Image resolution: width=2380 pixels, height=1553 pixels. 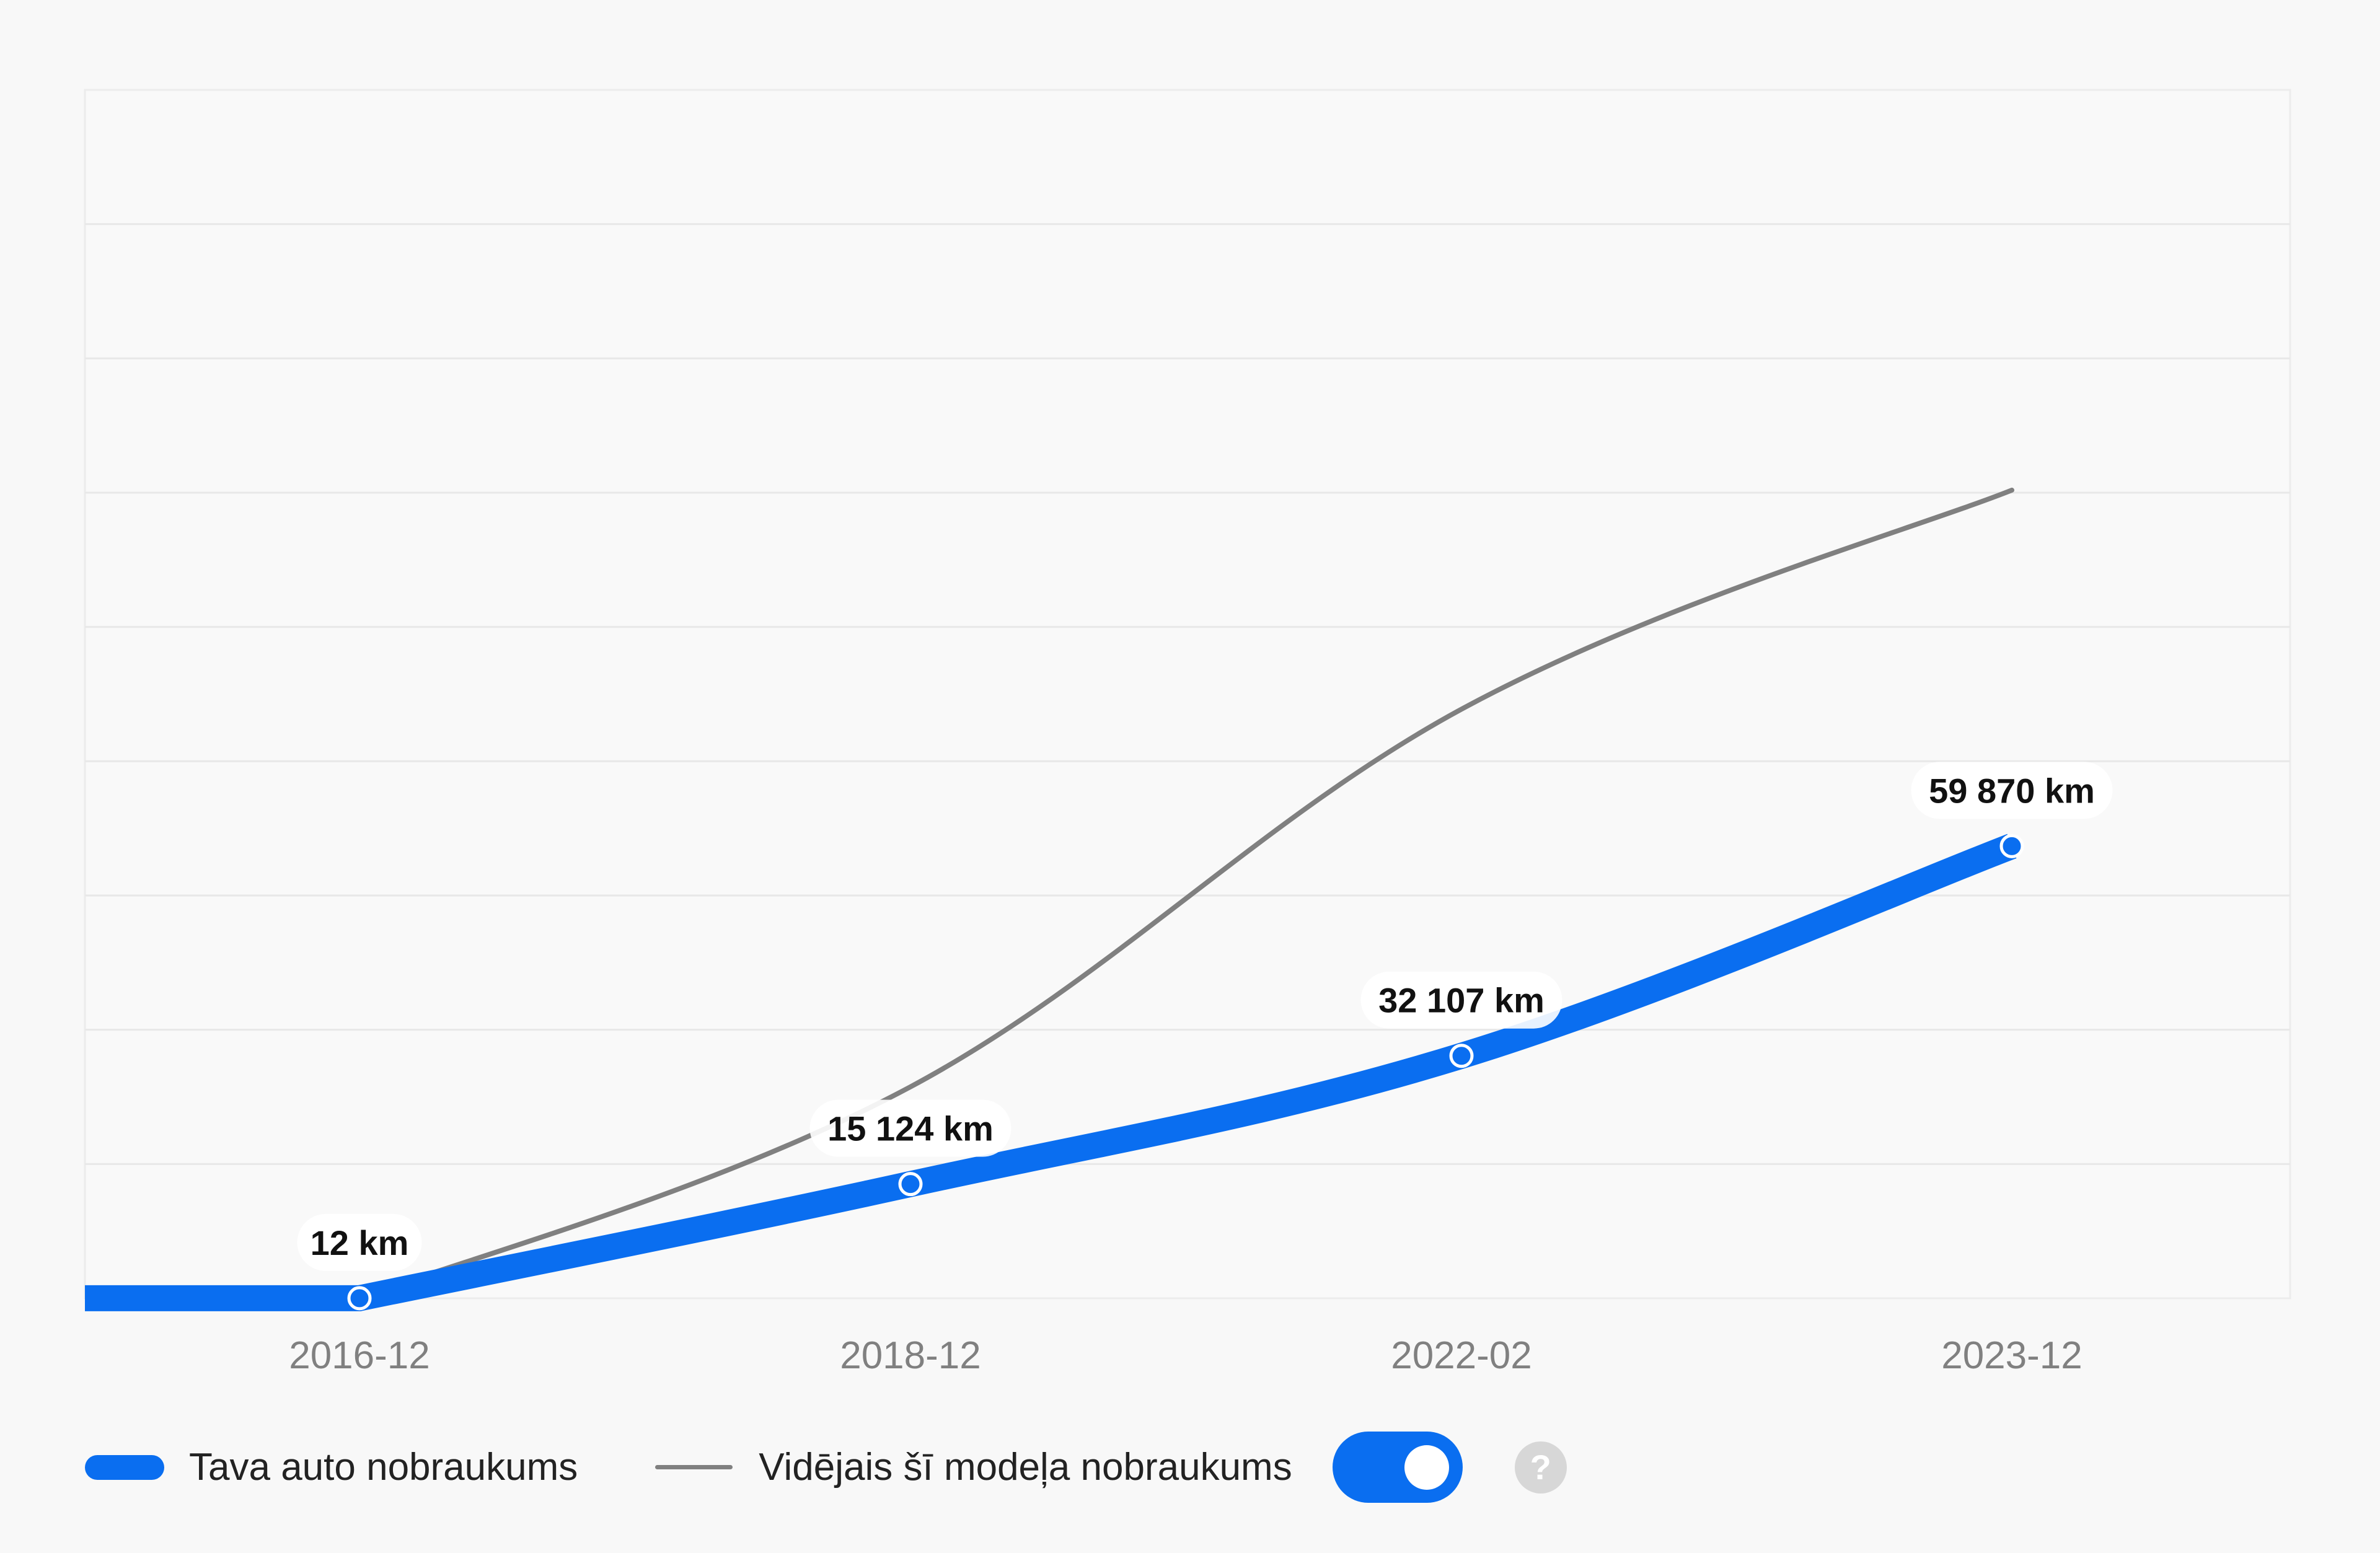 I want to click on x-tick-label: 2018-12, so click(x=910, y=1355).